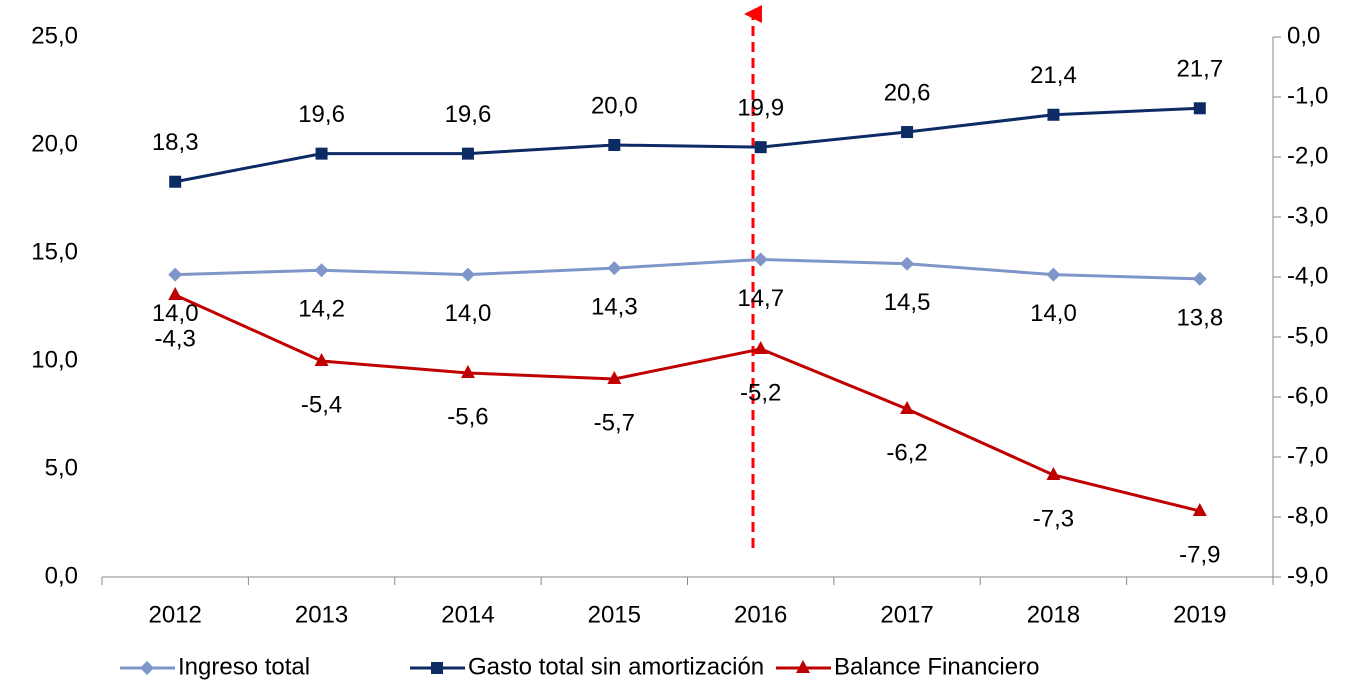 The width and height of the screenshot is (1351, 691). I want to click on data-label: -7,3, so click(1053, 518).